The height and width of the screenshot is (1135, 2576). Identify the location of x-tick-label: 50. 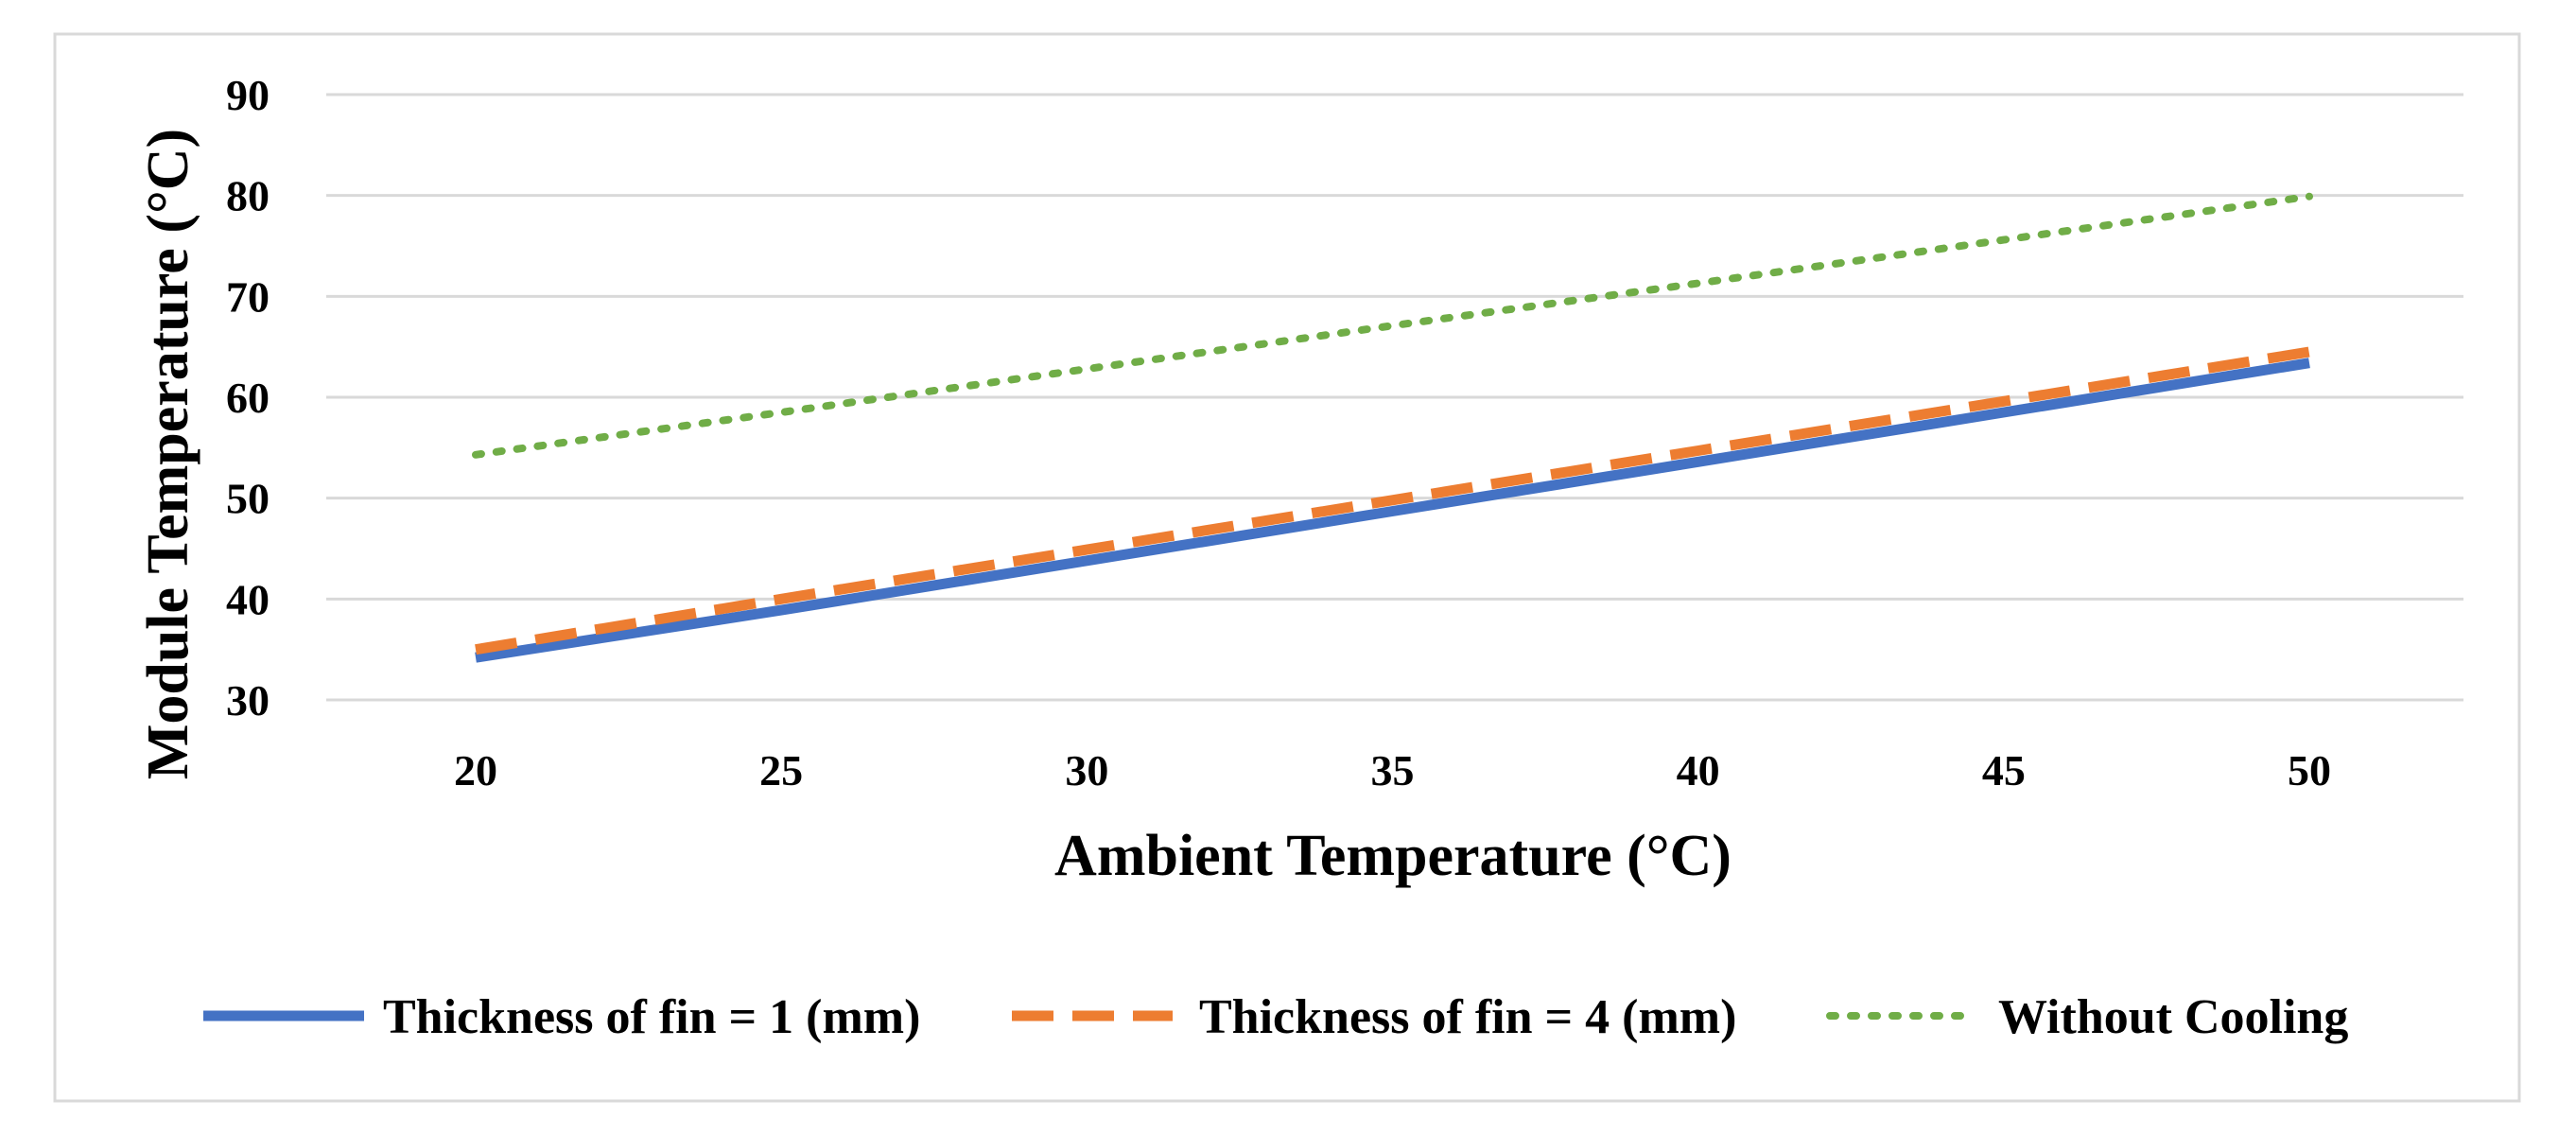
(2309, 770).